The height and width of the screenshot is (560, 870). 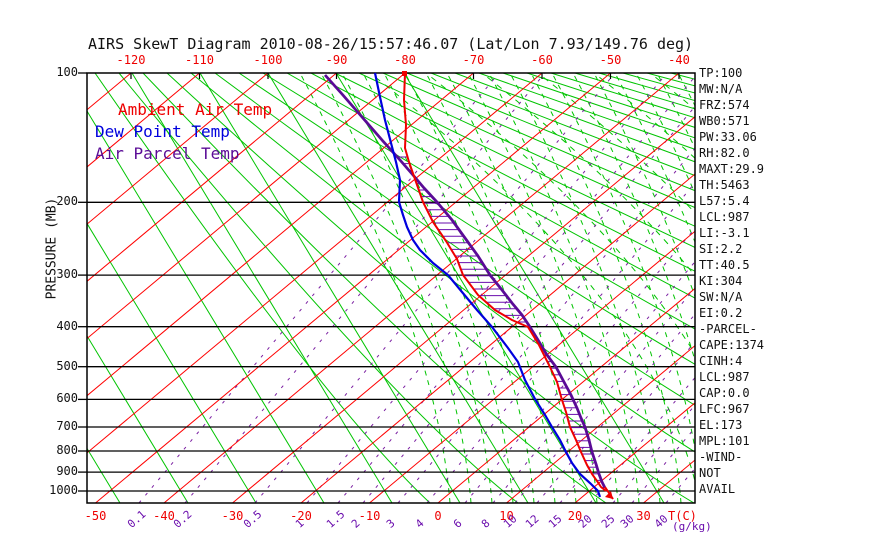 I want to click on pressure-axis-title: PRESSURE (MB), so click(x=52, y=248).